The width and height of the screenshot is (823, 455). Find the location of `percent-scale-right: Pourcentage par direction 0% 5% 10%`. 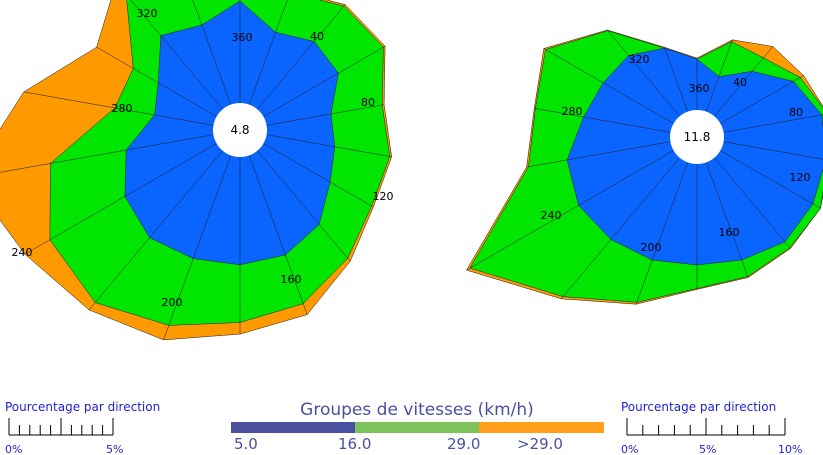

percent-scale-right: Pourcentage par direction 0% 5% 10% is located at coordinates (711, 427).